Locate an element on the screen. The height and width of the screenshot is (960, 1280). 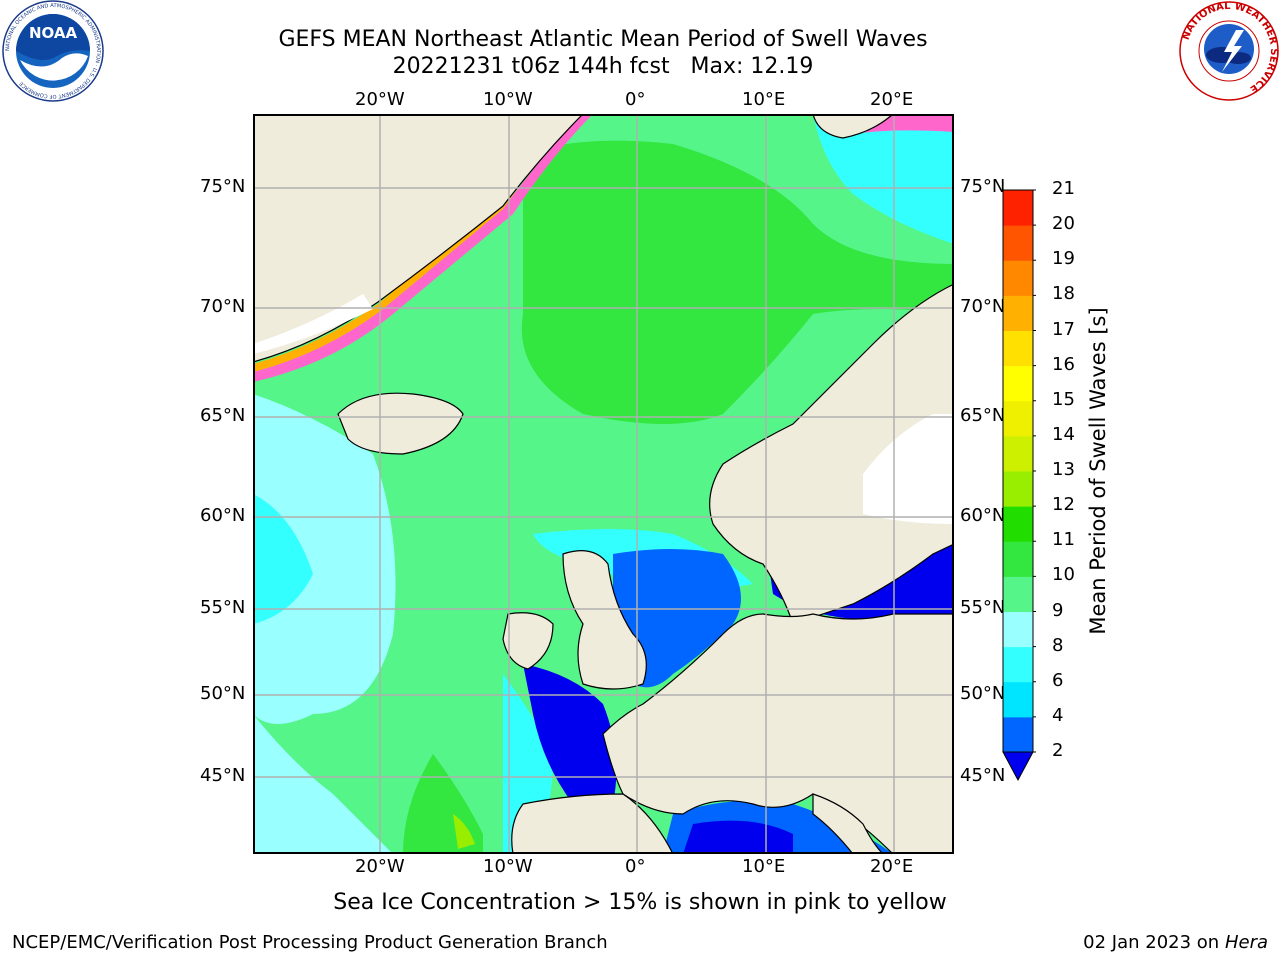
colorbar-tick-label: 21 is located at coordinates (1063, 188).